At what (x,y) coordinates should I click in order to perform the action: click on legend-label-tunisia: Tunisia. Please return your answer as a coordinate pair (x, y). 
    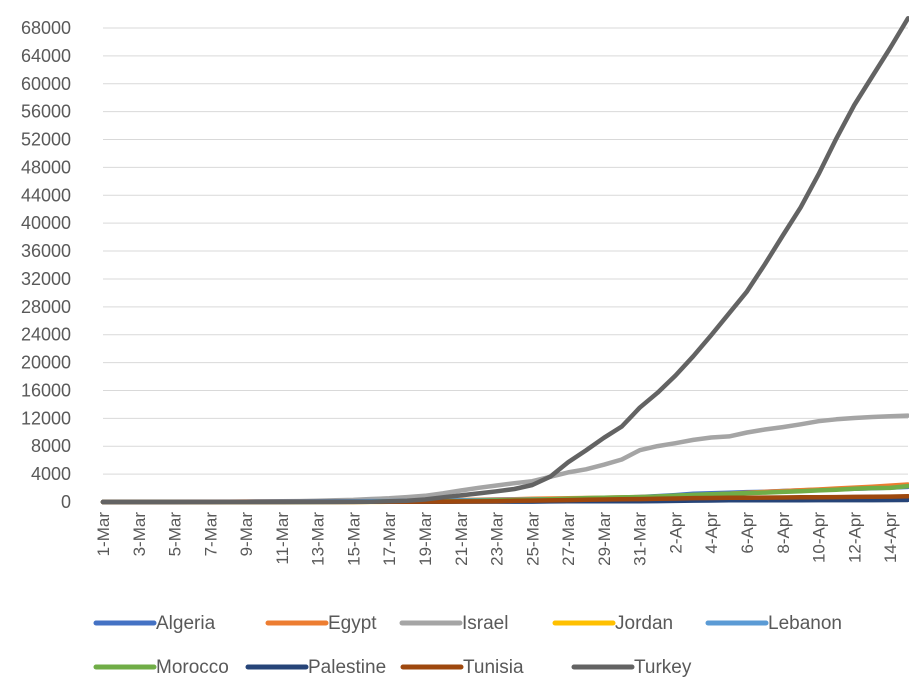
    Looking at the image, I should click on (493, 667).